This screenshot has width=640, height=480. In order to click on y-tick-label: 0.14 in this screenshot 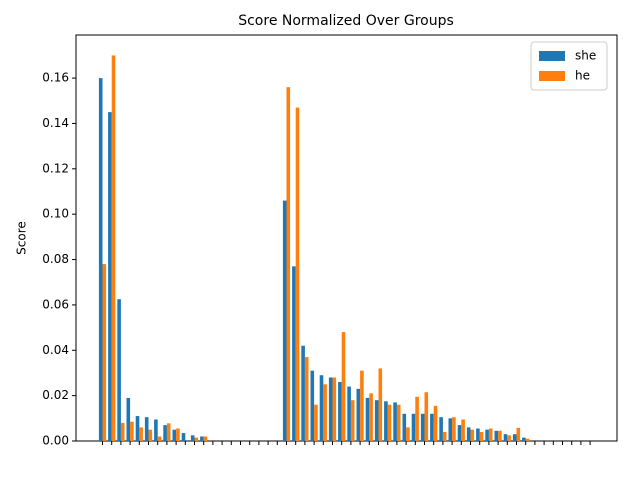, I will do `click(55, 123)`.